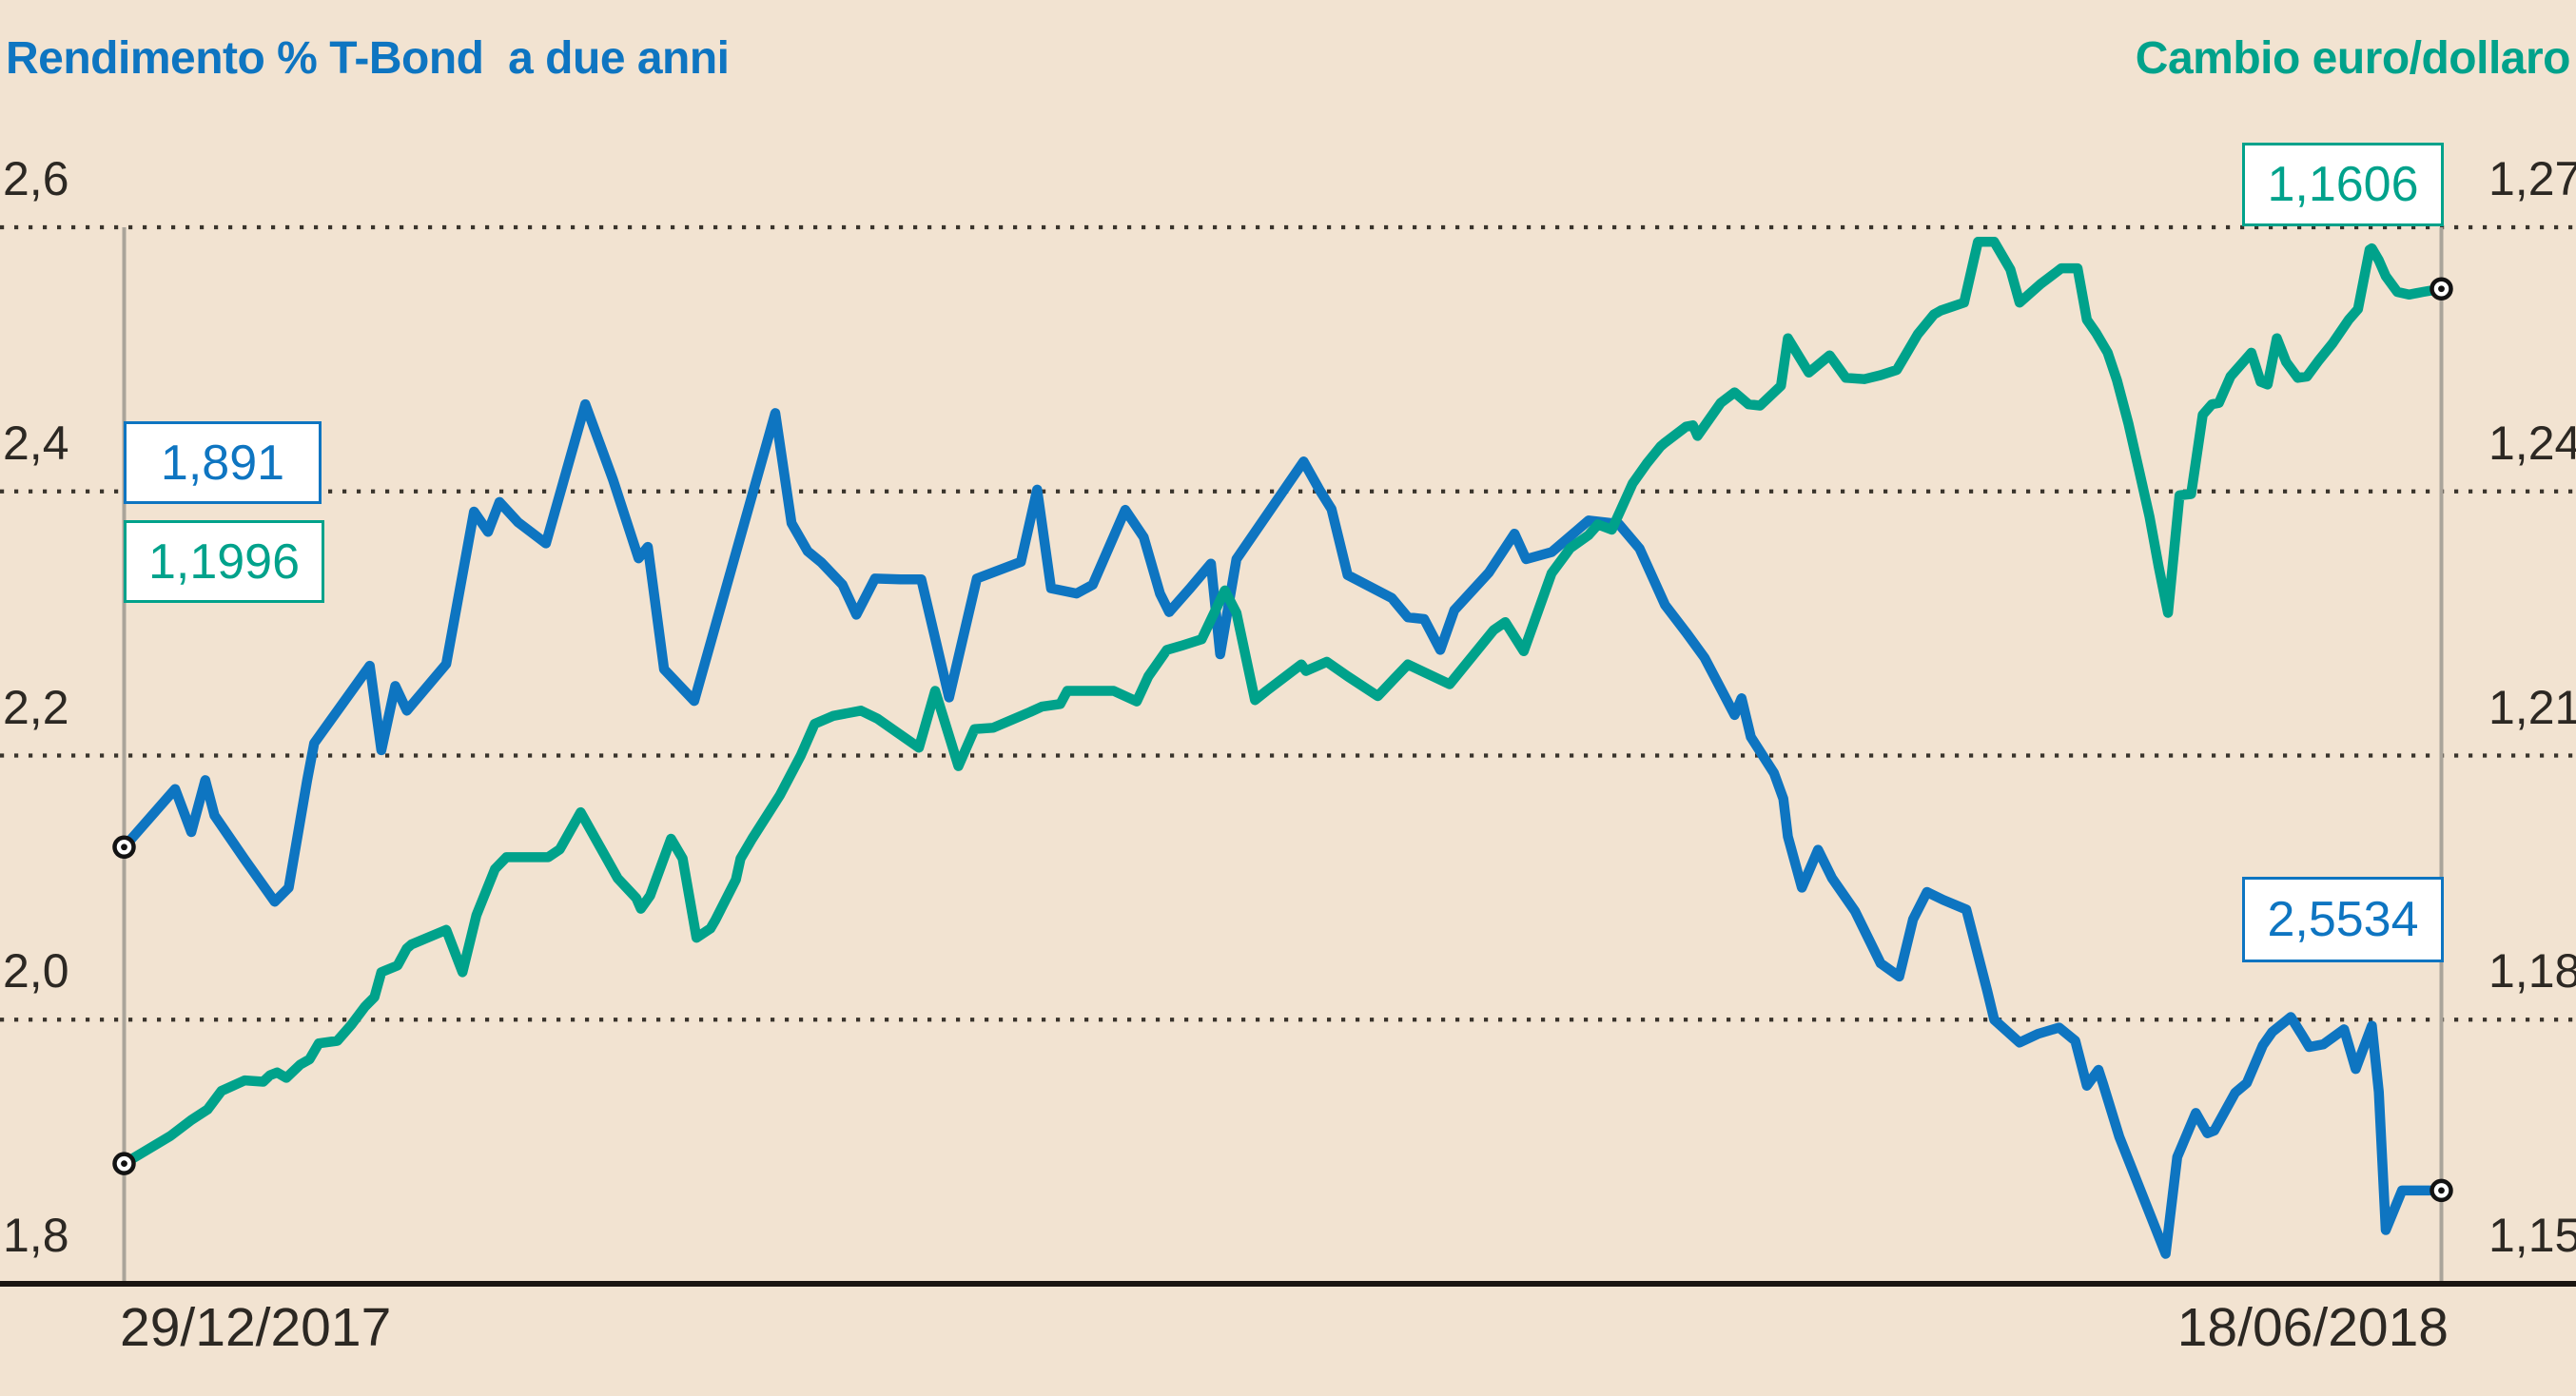 Image resolution: width=2576 pixels, height=1396 pixels. I want to click on annotation-end-value-box-green: 1,1606, so click(2343, 184).